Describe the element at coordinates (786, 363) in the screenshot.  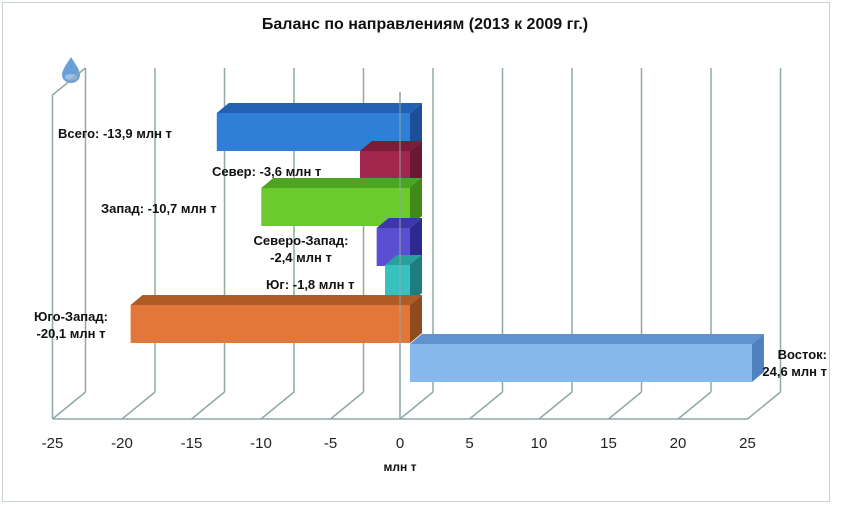
I see `data-label: Восток: 24,6 млн т` at that location.